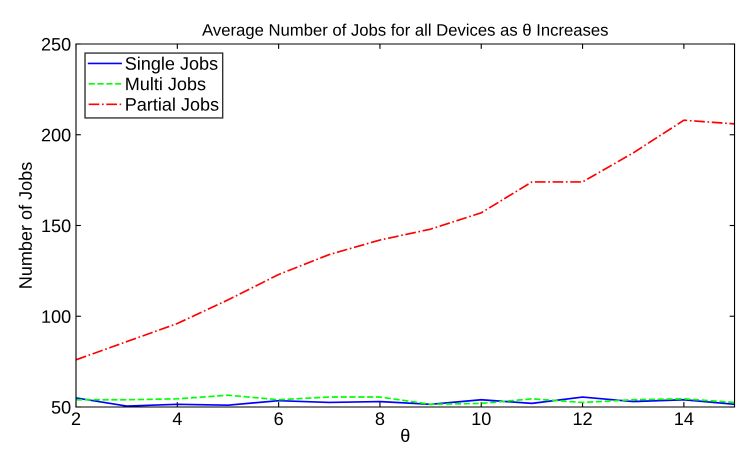 Image resolution: width=736 pixels, height=451 pixels. Describe the element at coordinates (481, 419) in the screenshot. I see `x-tick-label: 10` at that location.